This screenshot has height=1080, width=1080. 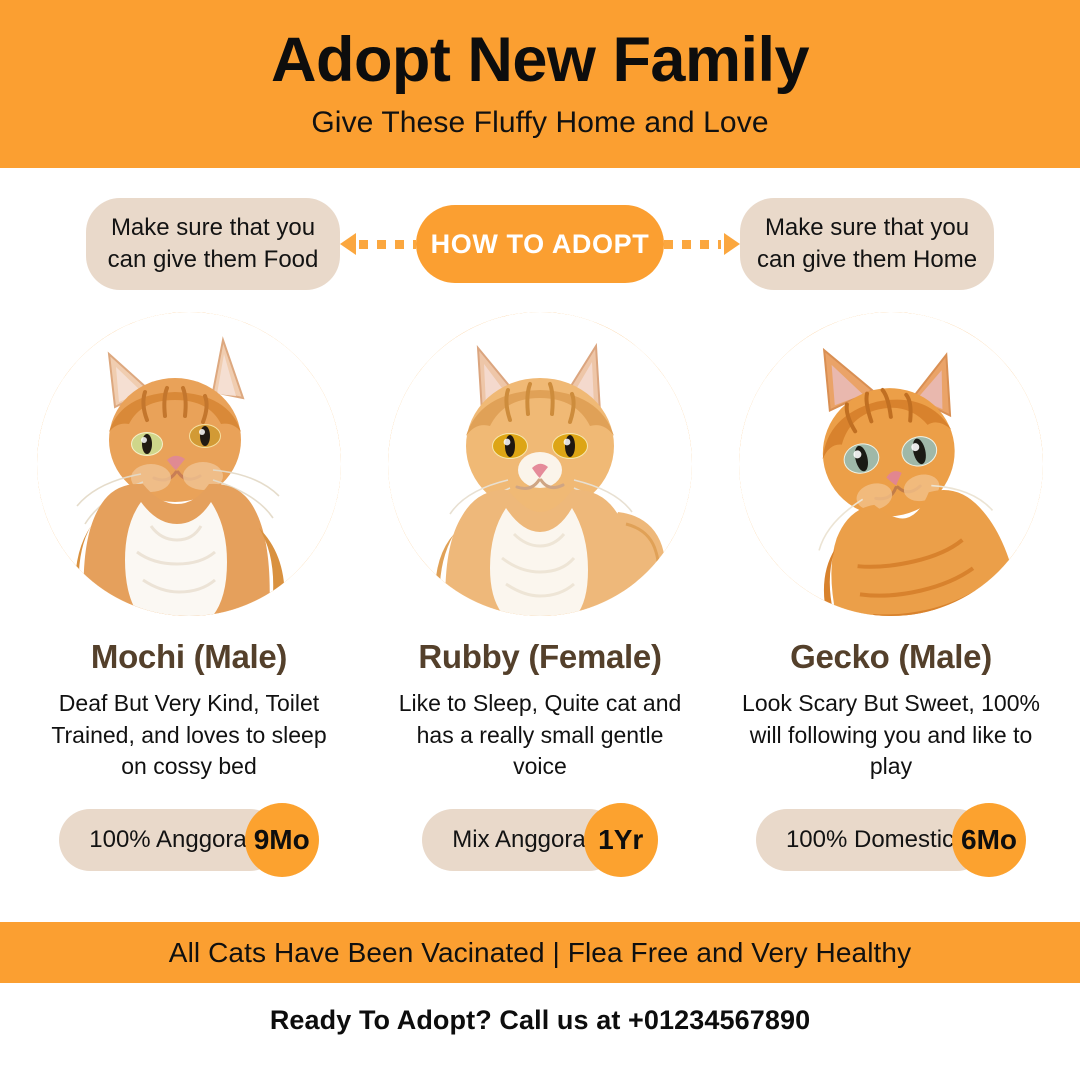 I want to click on arrow-left-head-icon, so click(x=348, y=244).